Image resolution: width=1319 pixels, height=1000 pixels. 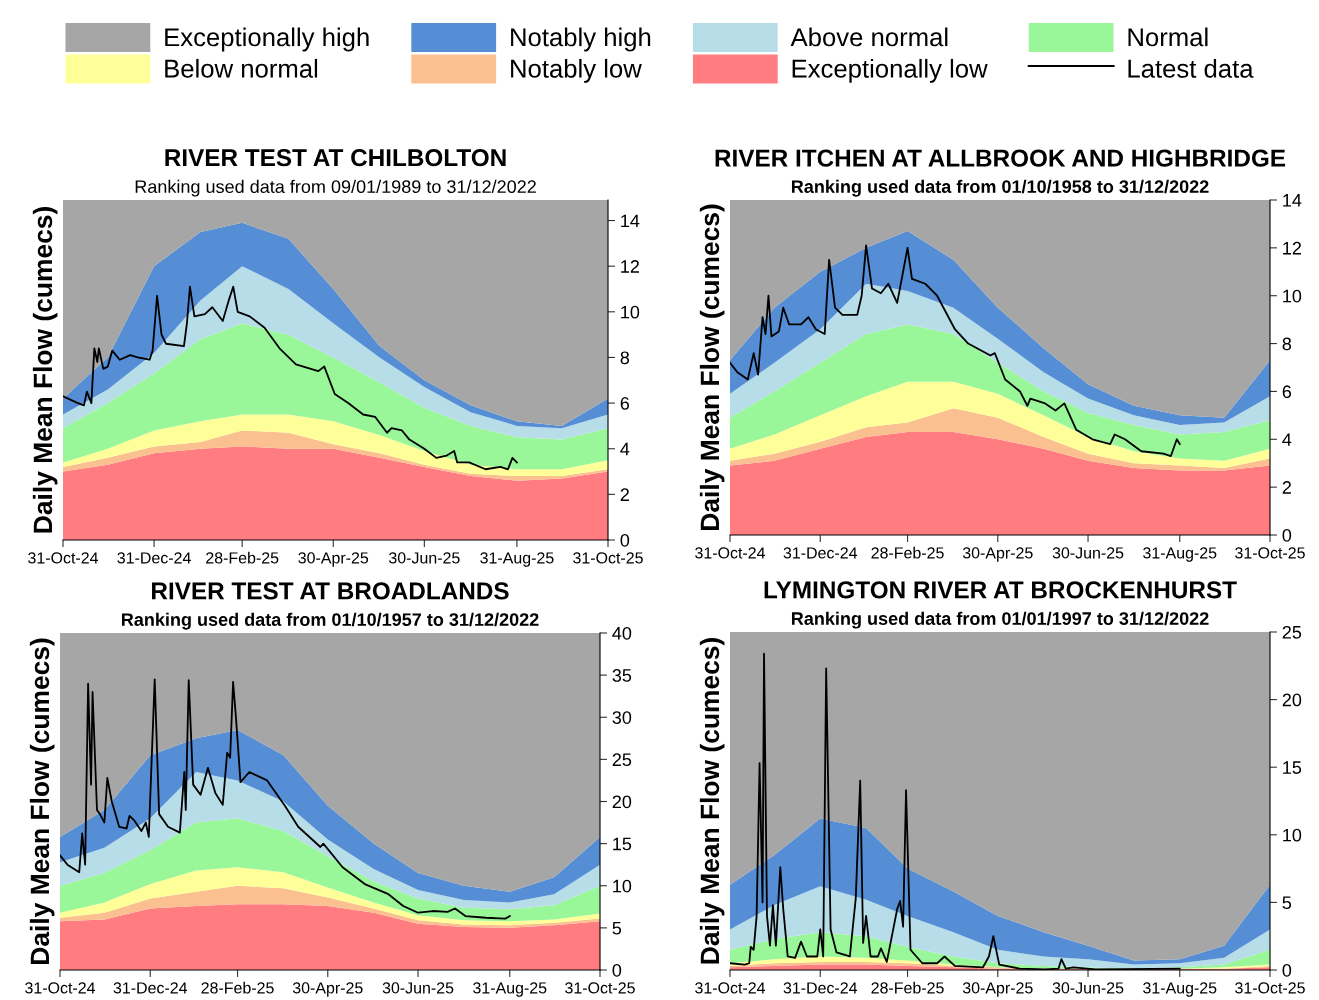 I want to click on chart-subtitle: Ranking used data from 01/10/1957 to 31/12/2022, so click(x=330, y=621).